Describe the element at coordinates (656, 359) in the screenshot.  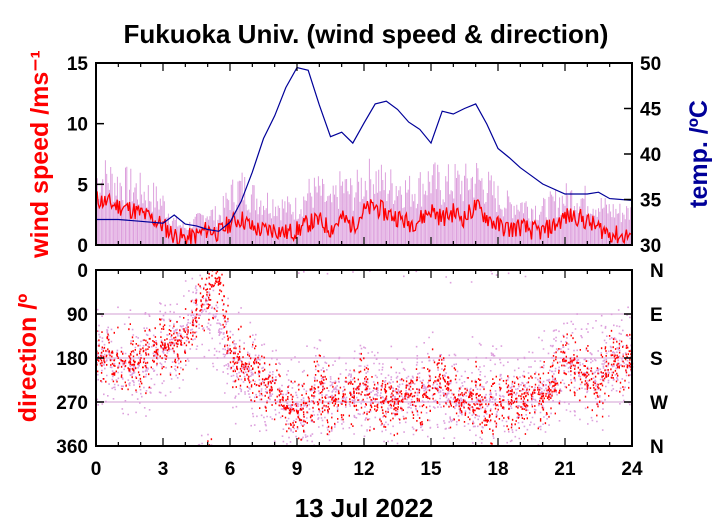
I see `compass-tick-label: S` at that location.